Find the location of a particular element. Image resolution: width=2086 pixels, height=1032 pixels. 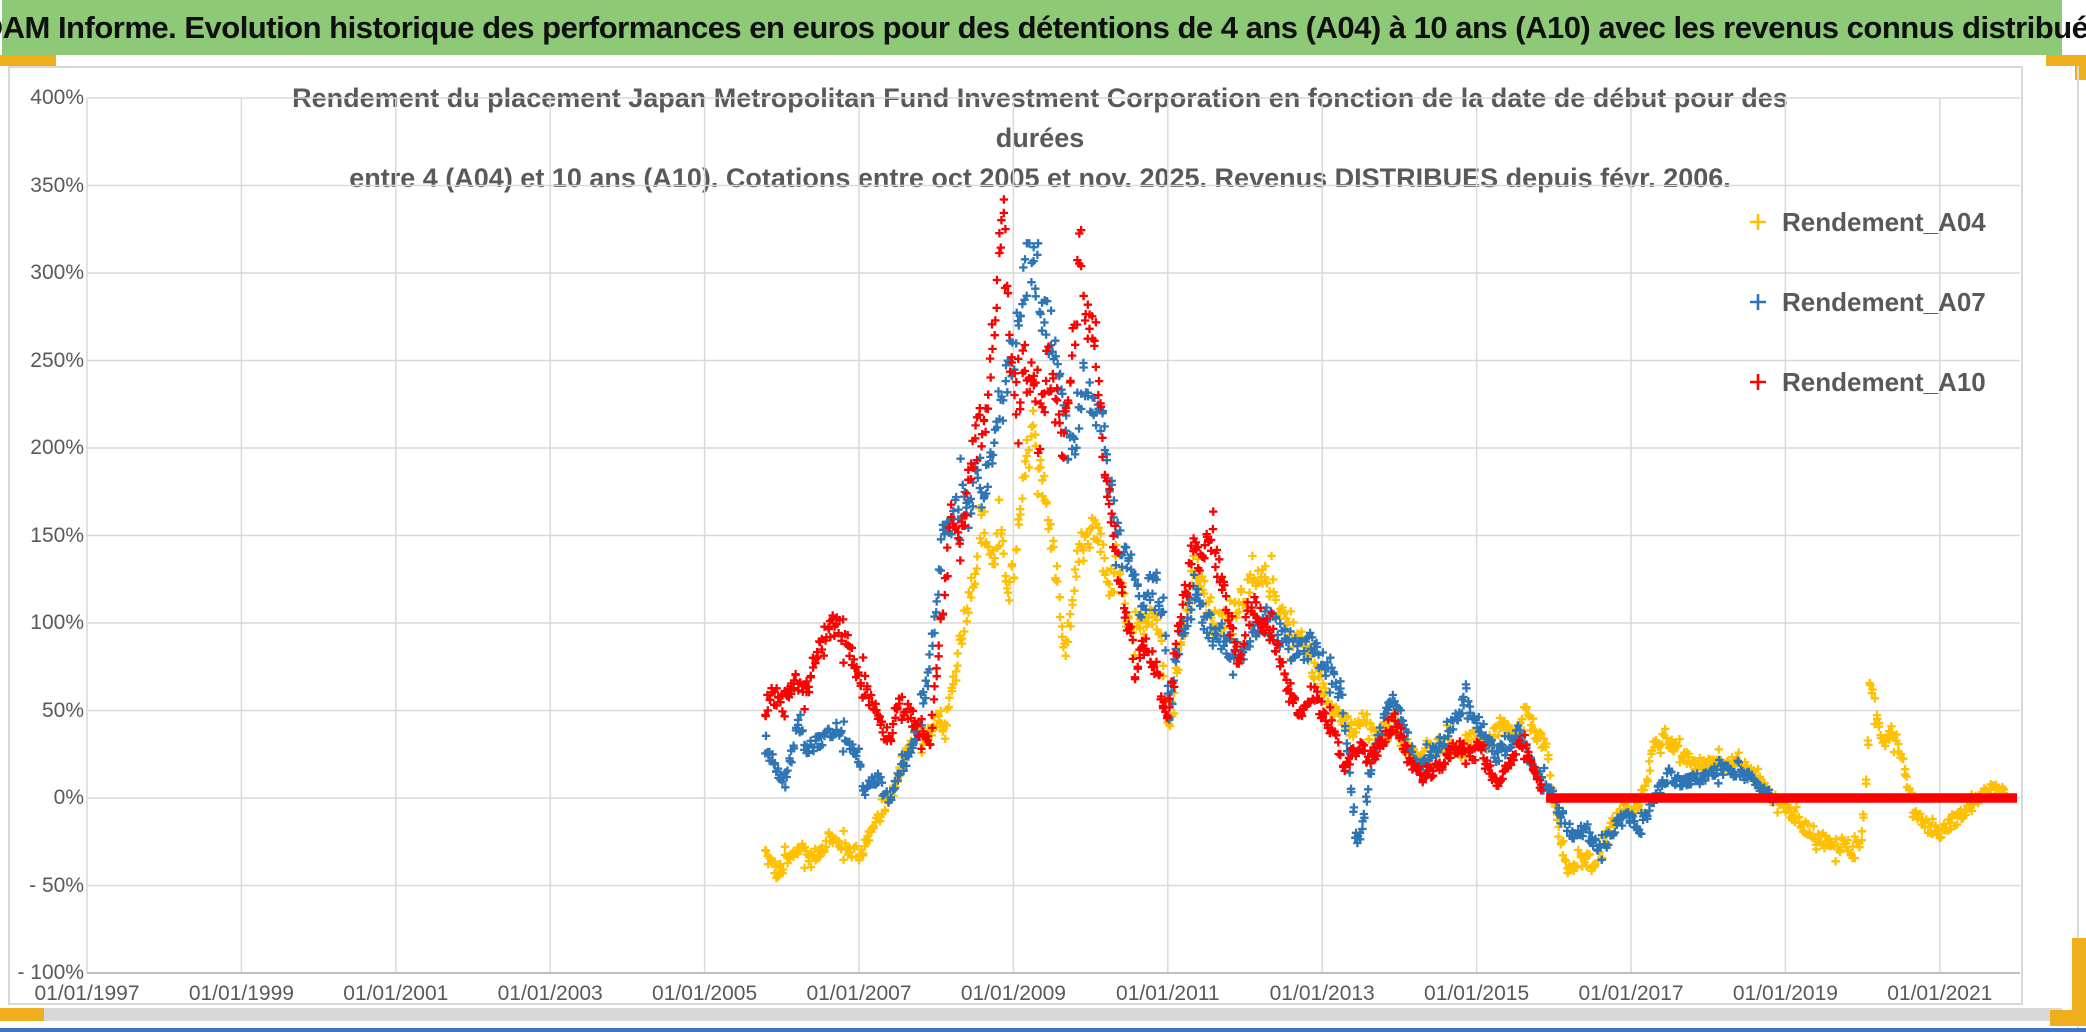

x-tick-label: 01/01/2003 is located at coordinates (550, 993).